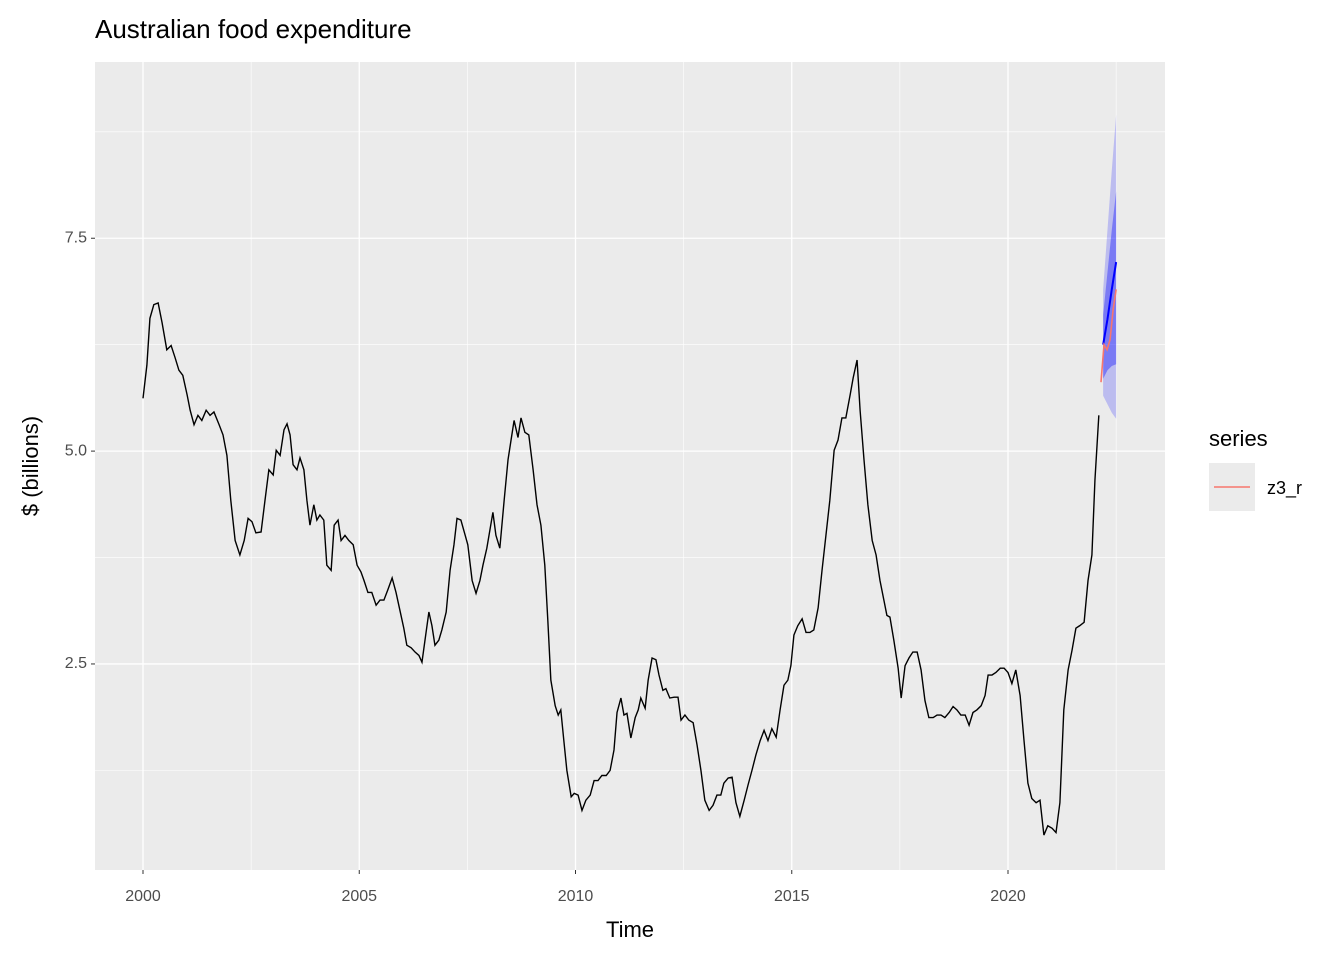 Image resolution: width=1344 pixels, height=965 pixels. I want to click on y-tick-label: 5.0, so click(76, 450).